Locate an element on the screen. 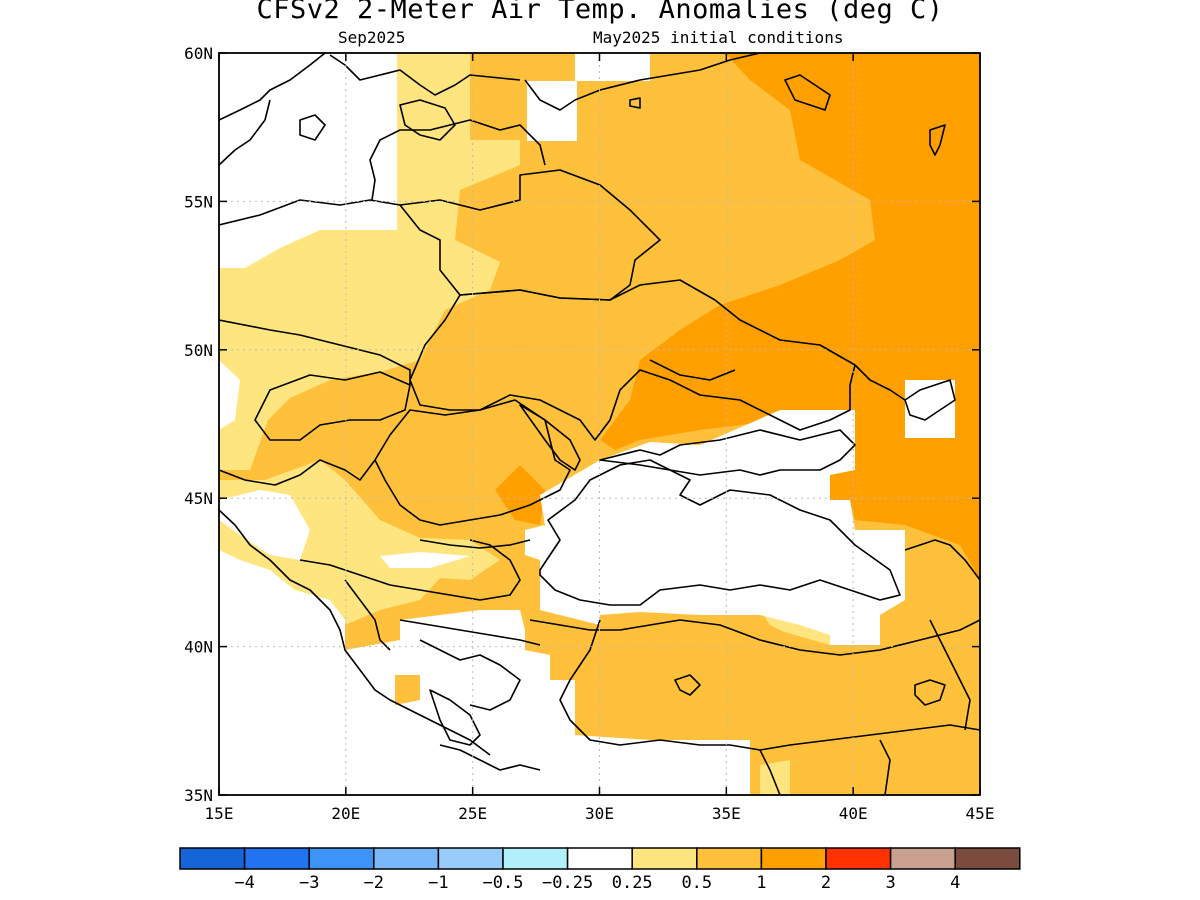  color-legend: −4 −3 −2 −1 −0.5 −0.25 0.25 0.5 1 2 3 4 is located at coordinates (600, 870).